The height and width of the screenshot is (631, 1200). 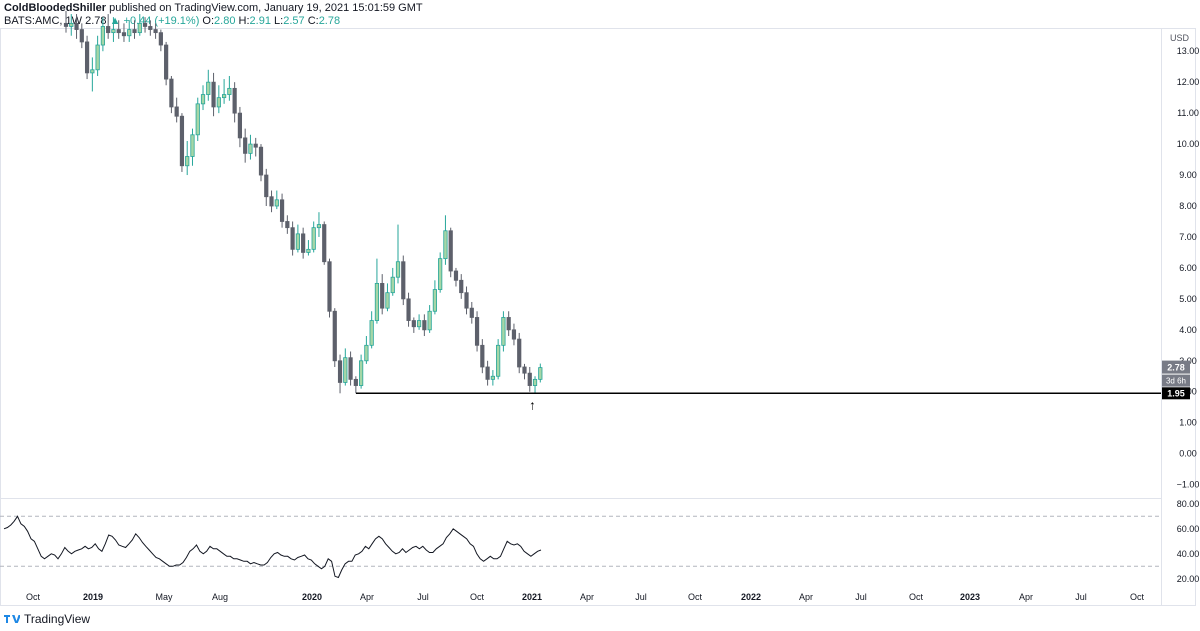 I want to click on price-badges: 2.78 3d 6h 1.95, so click(x=1176, y=380).